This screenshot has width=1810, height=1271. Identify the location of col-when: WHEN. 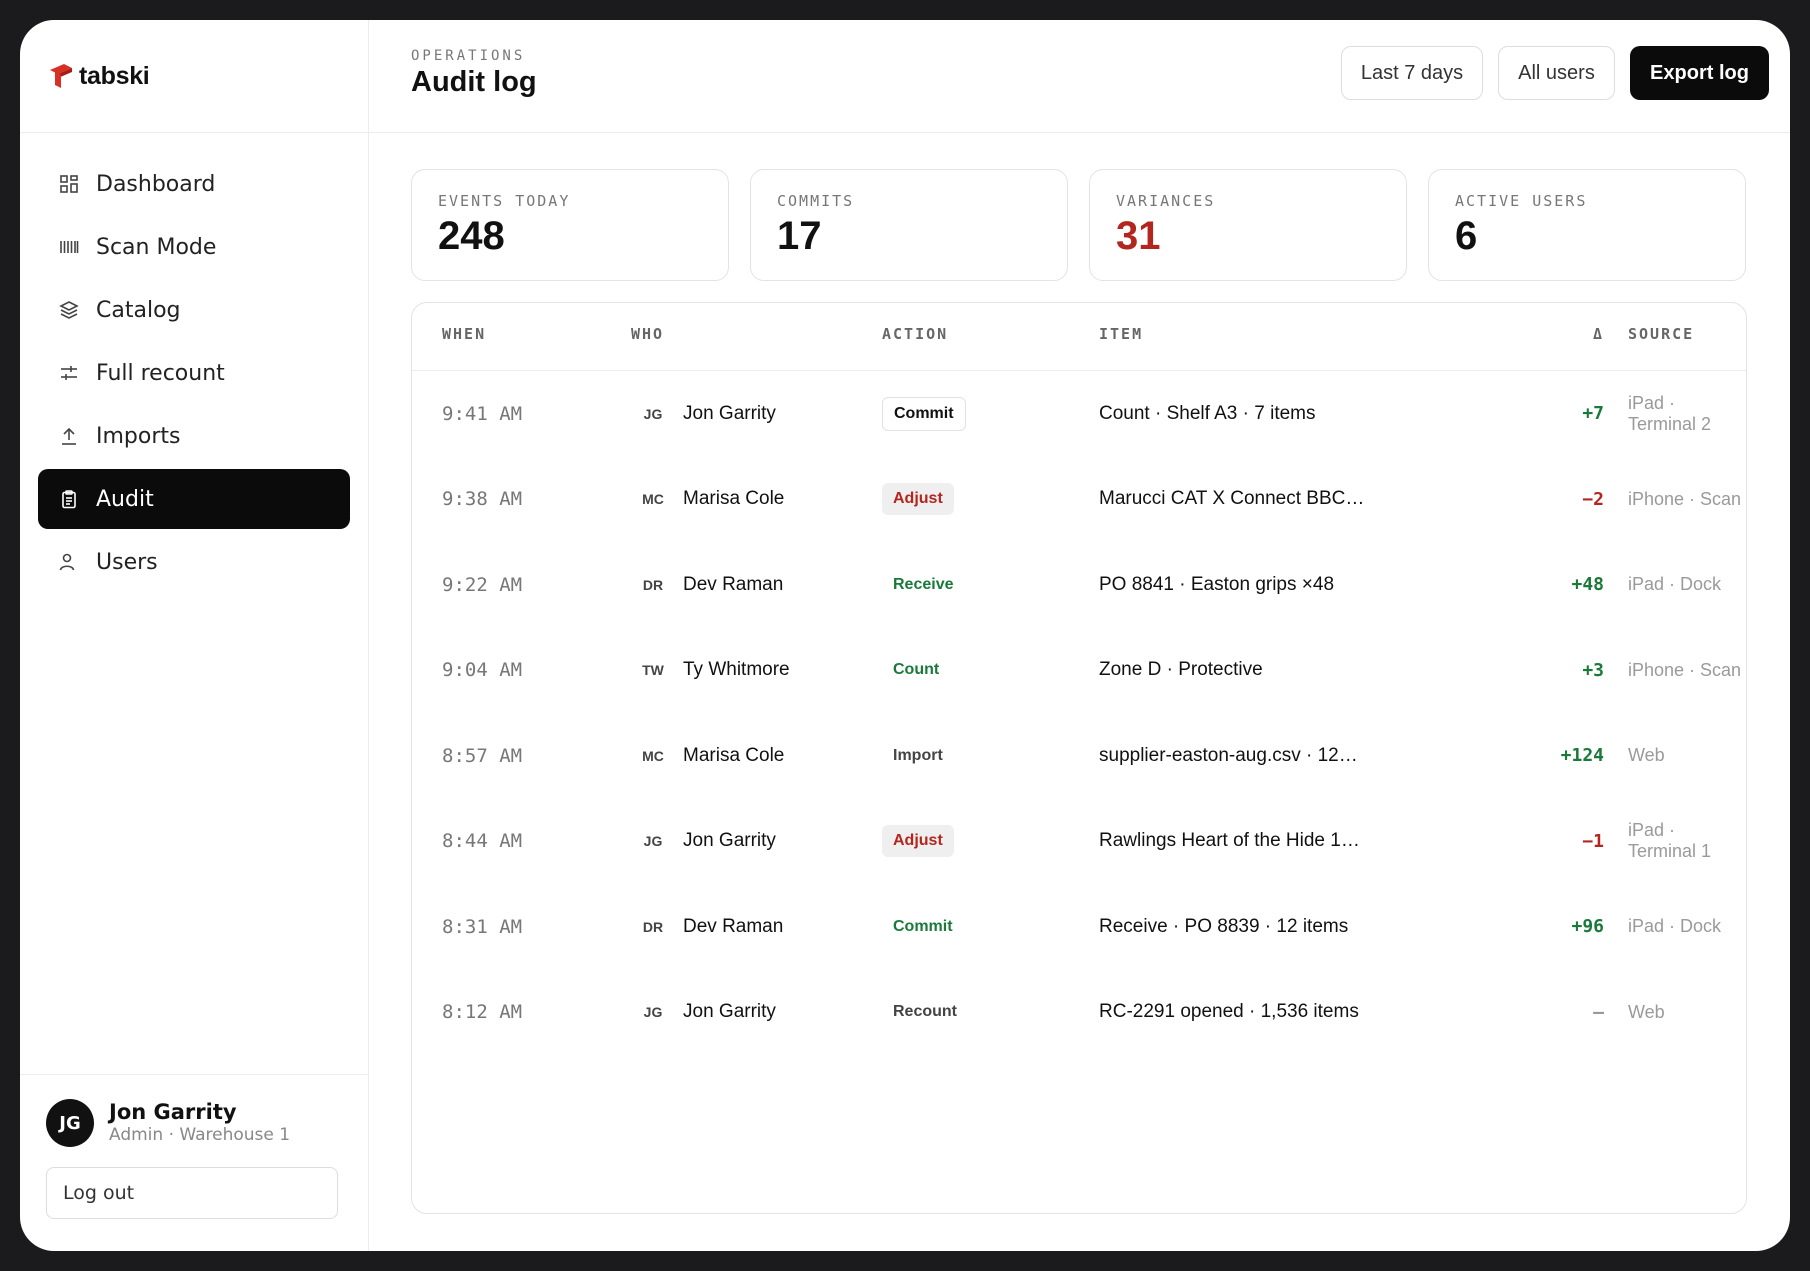
(464, 334).